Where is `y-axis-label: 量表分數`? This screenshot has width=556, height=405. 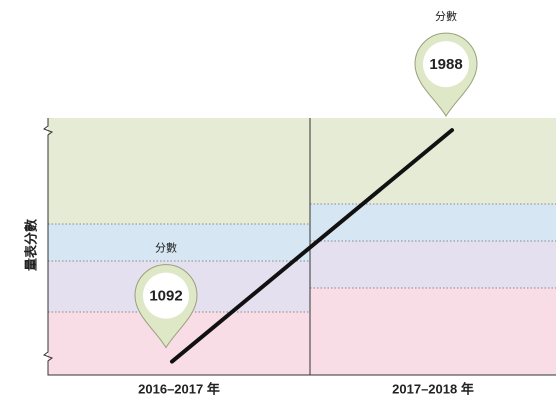 y-axis-label: 量表分數 is located at coordinates (30, 245).